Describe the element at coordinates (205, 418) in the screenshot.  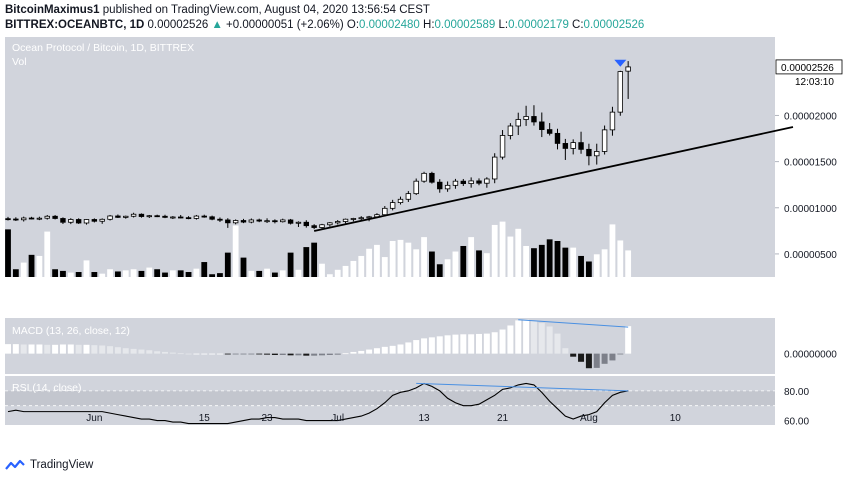
I see `time-tick-label: 15` at that location.